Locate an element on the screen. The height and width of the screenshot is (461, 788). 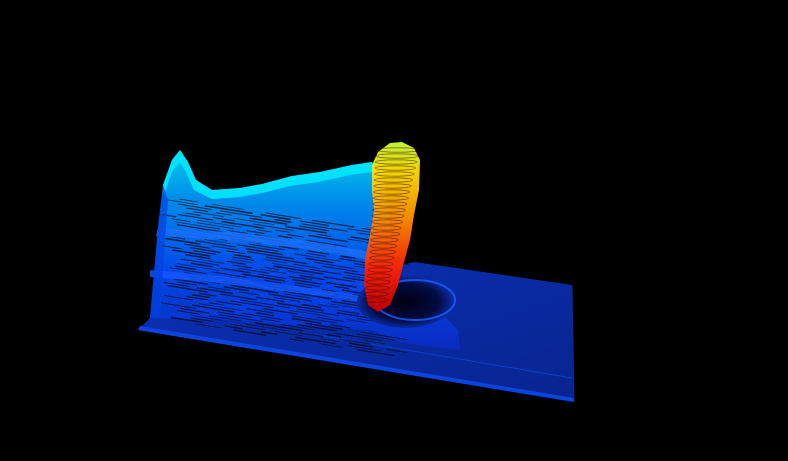
base-plane-right-edge is located at coordinates (573, 343).